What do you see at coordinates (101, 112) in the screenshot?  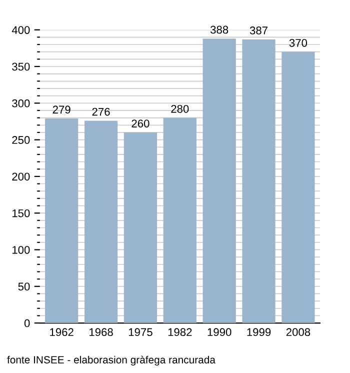 I see `data-label: 276` at bounding box center [101, 112].